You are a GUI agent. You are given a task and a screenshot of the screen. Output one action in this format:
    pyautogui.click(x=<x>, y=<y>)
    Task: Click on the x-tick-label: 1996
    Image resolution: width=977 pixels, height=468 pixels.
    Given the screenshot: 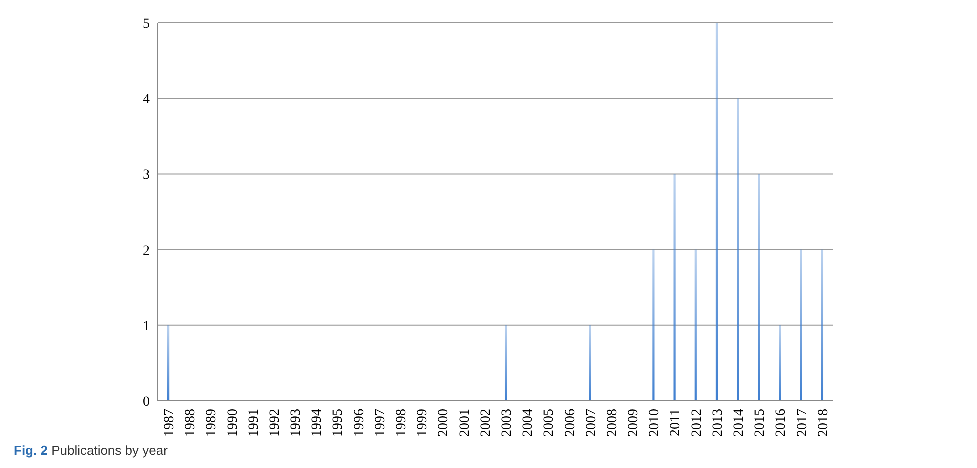 What is the action you would take?
    pyautogui.click(x=360, y=423)
    